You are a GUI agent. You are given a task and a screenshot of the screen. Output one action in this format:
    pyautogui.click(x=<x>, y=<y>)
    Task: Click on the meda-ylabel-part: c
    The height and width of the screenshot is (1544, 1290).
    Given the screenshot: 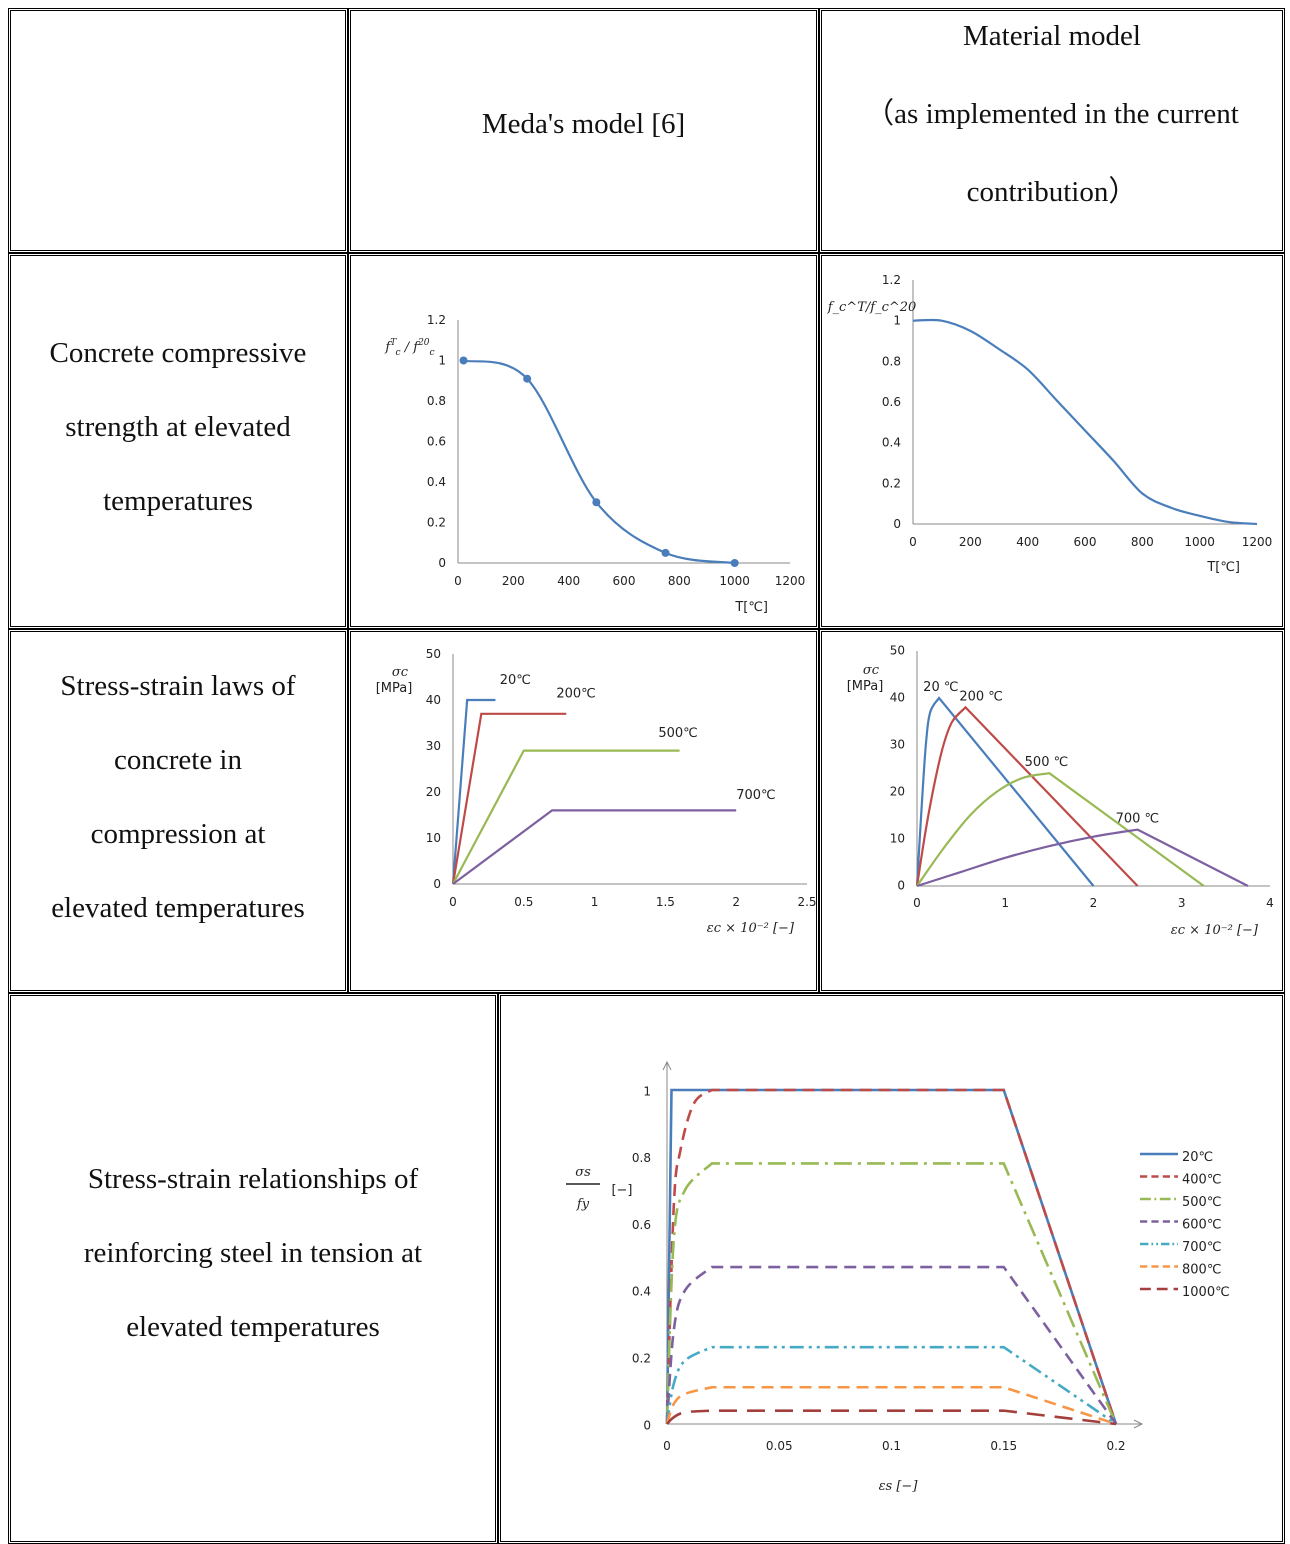 What is the action you would take?
    pyautogui.click(x=432, y=353)
    